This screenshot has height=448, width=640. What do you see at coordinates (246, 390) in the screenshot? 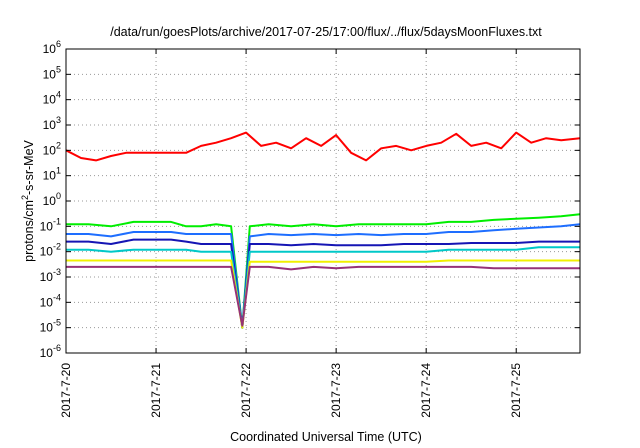
I see `x-tick-label: 2017-7-22` at bounding box center [246, 390].